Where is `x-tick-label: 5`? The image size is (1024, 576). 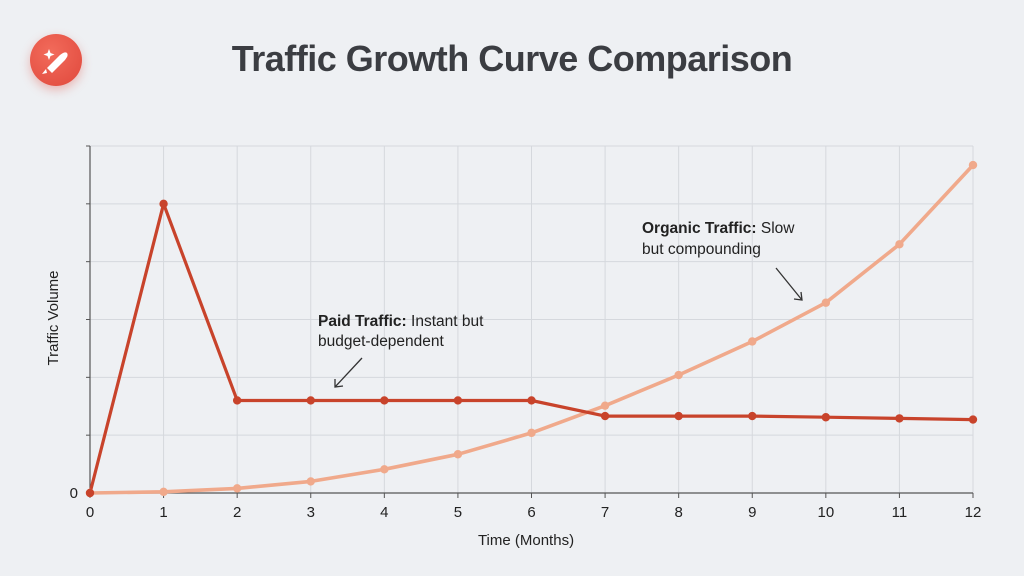
x-tick-label: 5 is located at coordinates (458, 512).